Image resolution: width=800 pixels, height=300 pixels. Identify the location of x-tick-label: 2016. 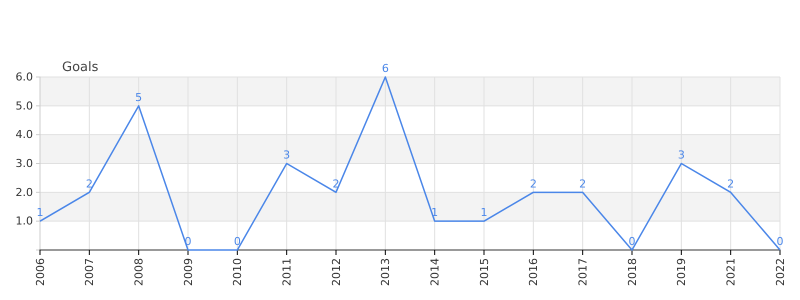
(533, 272).